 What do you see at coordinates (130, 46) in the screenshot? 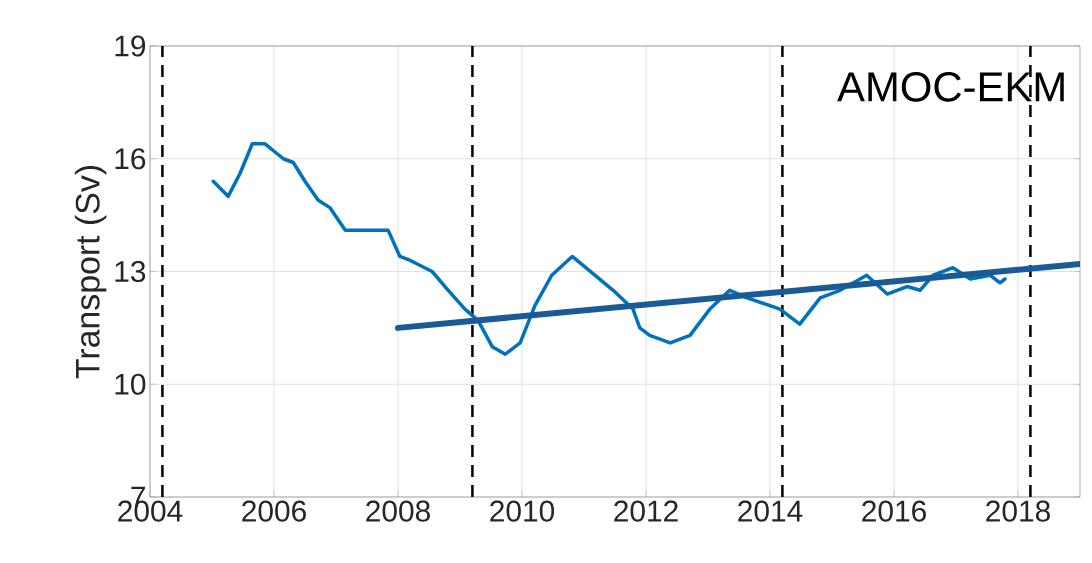
I see `y-tick-label: 19` at bounding box center [130, 46].